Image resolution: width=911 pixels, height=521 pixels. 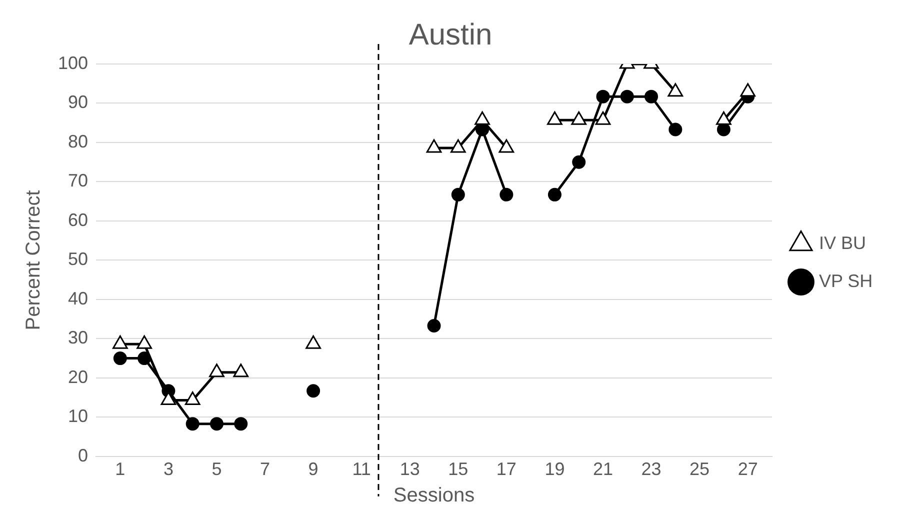 I want to click on x-tick-label: 21, so click(x=603, y=469).